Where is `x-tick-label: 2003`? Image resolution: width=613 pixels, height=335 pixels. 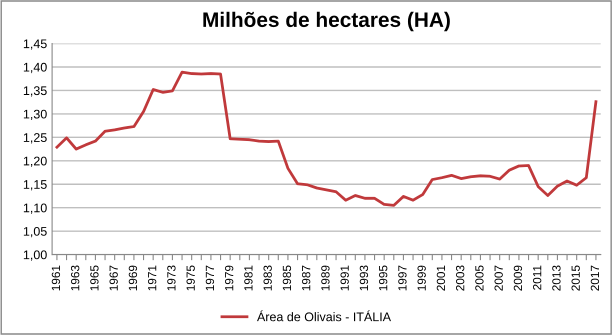 x-tick-label: 2003 is located at coordinates (460, 278).